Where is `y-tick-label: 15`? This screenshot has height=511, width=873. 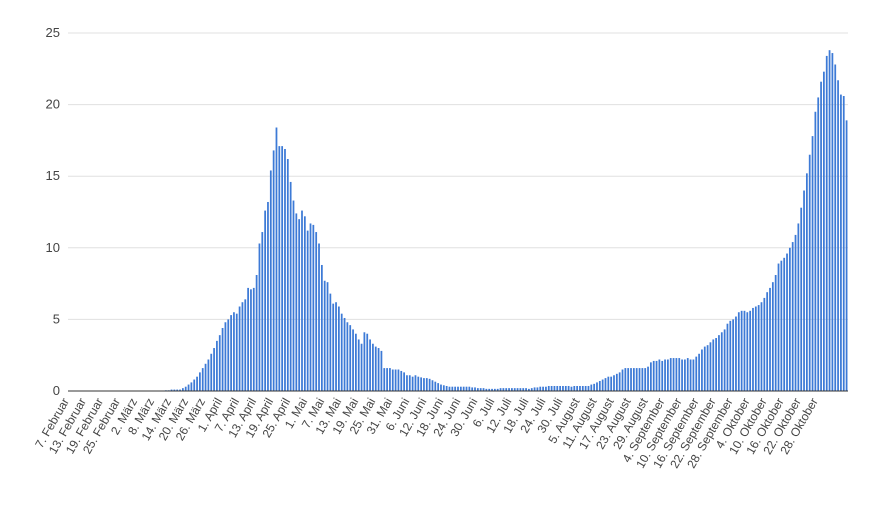 y-tick-label: 15 is located at coordinates (53, 175).